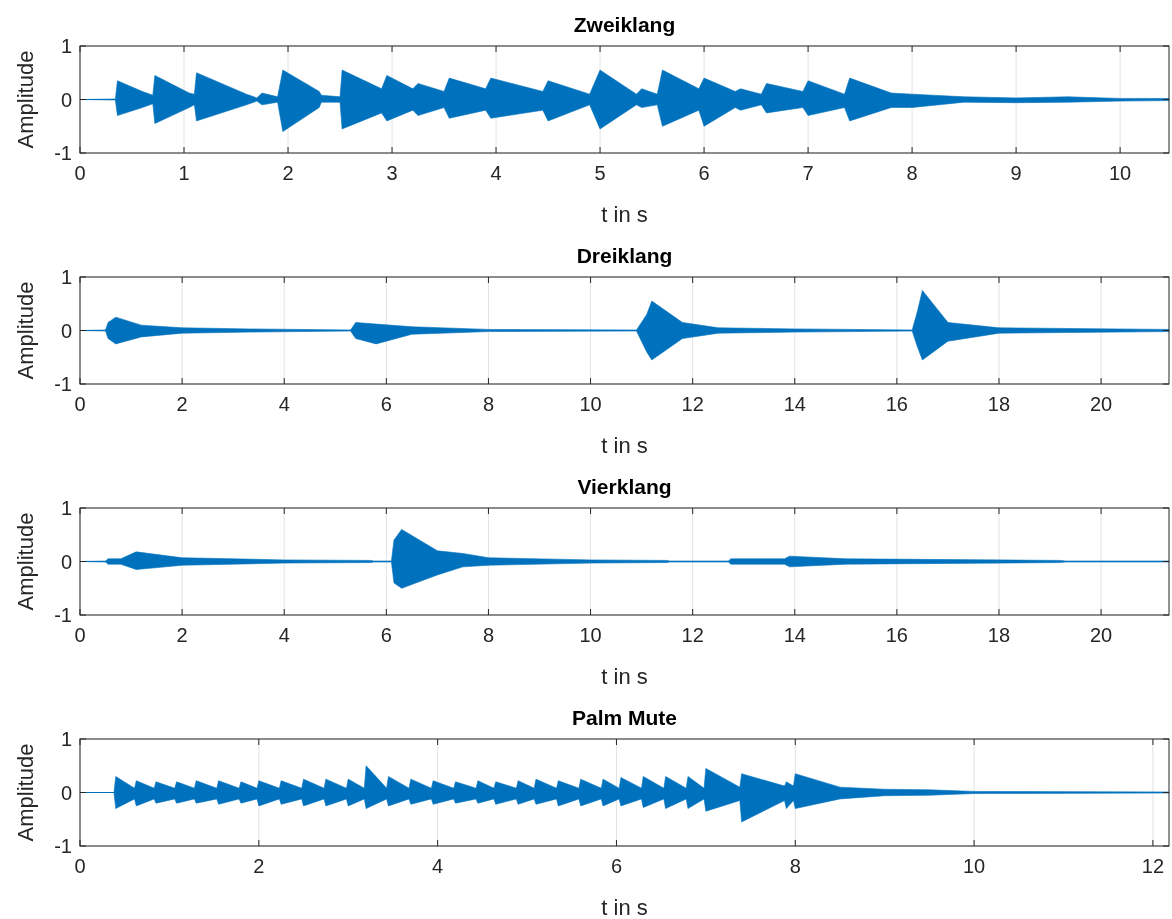 The height and width of the screenshot is (919, 1172). What do you see at coordinates (624, 717) in the screenshot?
I see `chart-title: Palm Mute` at bounding box center [624, 717].